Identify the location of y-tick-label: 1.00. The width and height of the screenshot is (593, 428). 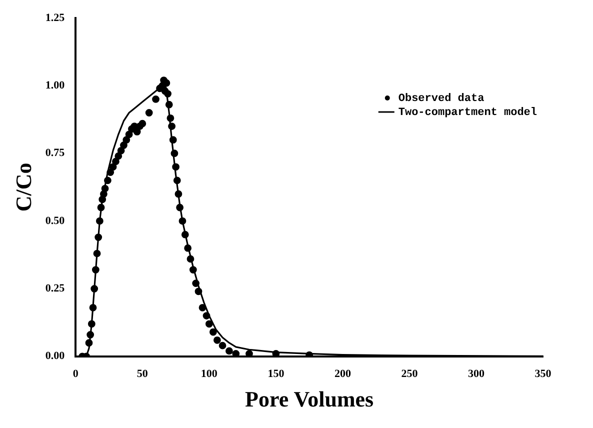
(55, 86).